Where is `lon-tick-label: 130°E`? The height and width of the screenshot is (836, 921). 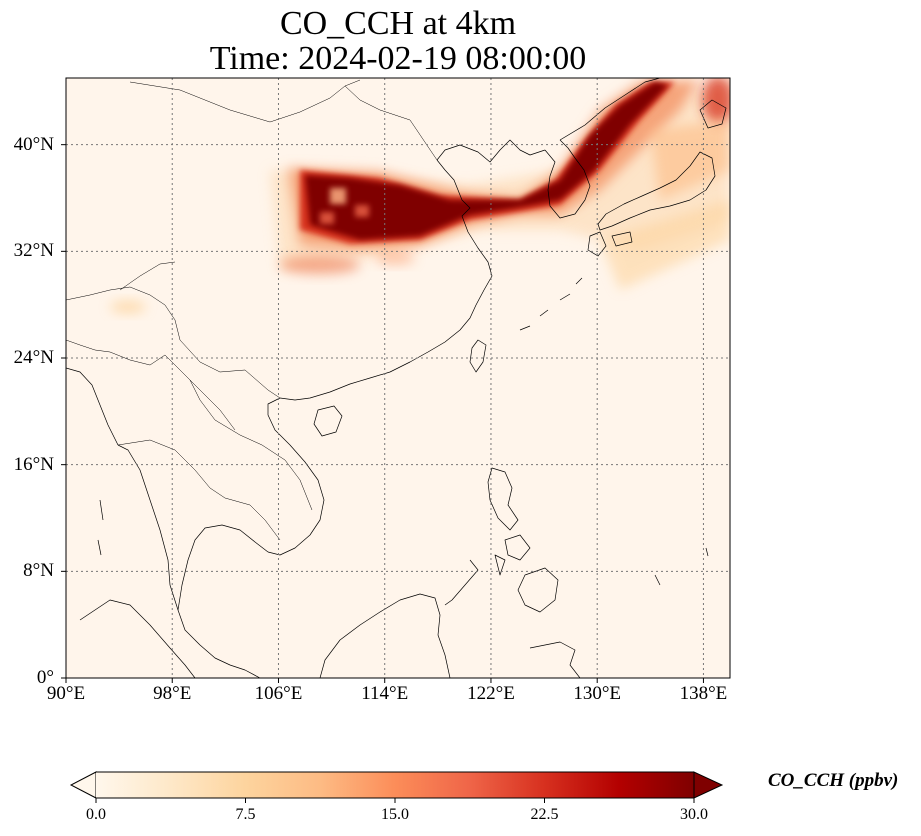
lon-tick-label: 130°E is located at coordinates (597, 693).